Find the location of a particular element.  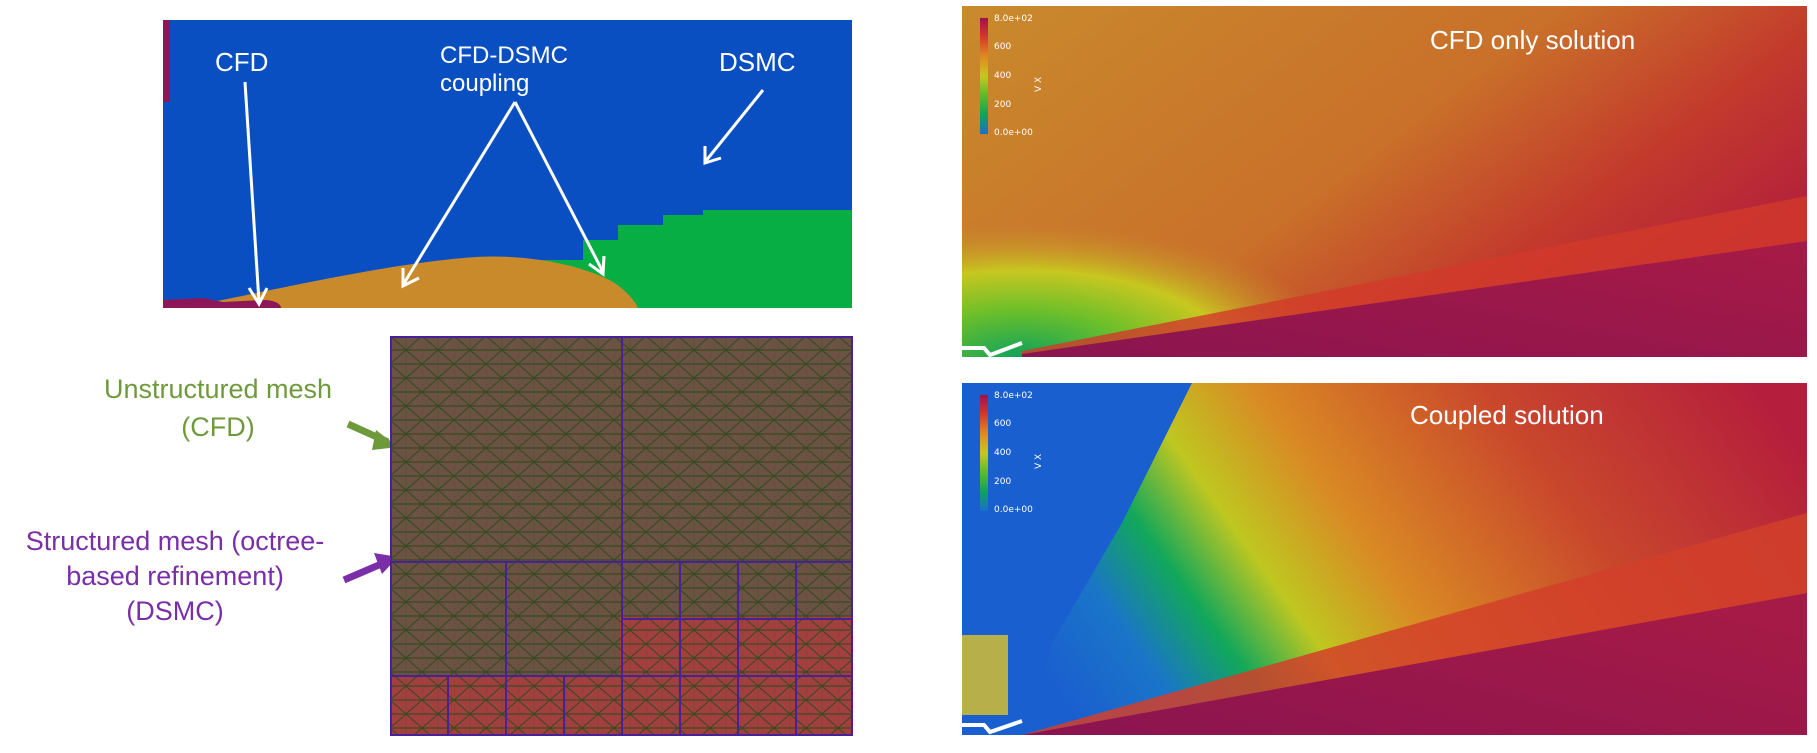

domain-decomposition-panel: CFD CFD-DSMC coupling DSMC is located at coordinates (507, 164).